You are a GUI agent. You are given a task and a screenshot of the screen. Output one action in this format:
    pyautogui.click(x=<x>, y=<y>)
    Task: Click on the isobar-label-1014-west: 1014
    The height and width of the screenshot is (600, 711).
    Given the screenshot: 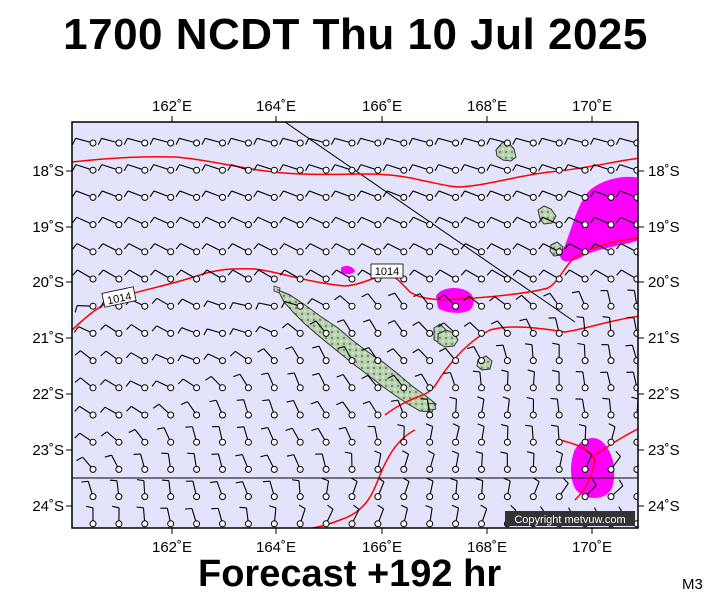 What is the action you would take?
    pyautogui.click(x=119, y=297)
    